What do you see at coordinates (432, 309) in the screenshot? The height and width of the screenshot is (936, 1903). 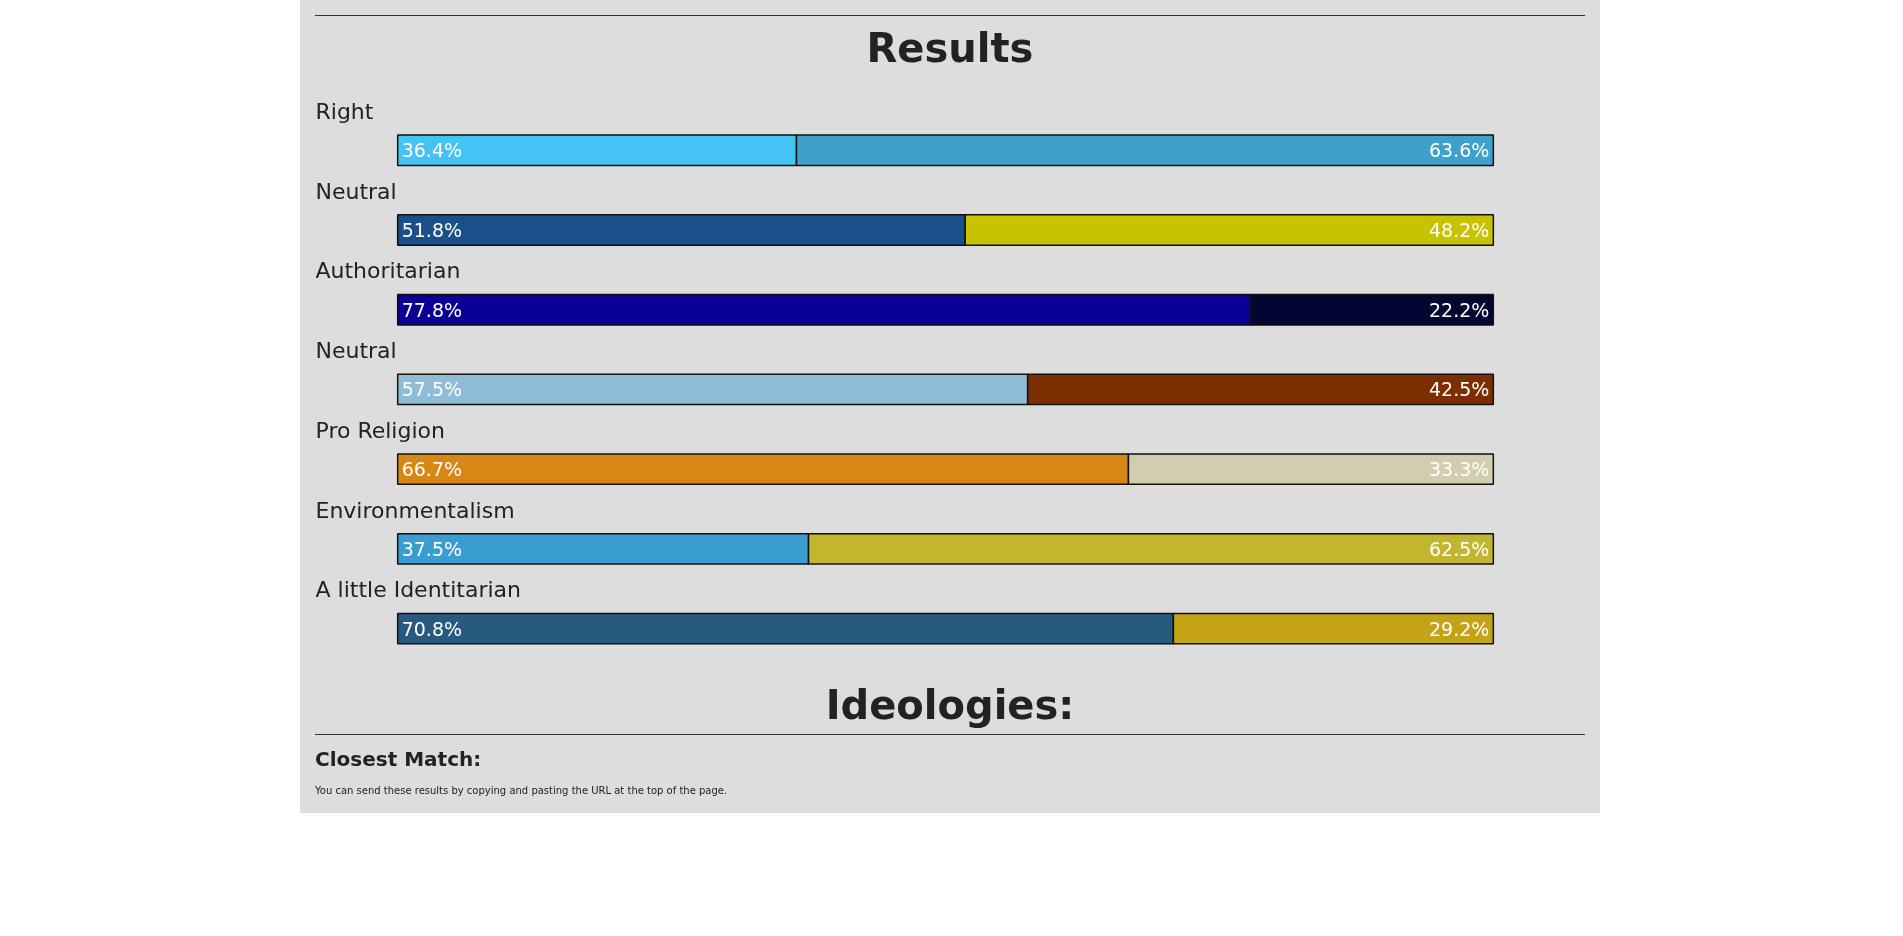 I see `data-label: 77.8%` at bounding box center [432, 309].